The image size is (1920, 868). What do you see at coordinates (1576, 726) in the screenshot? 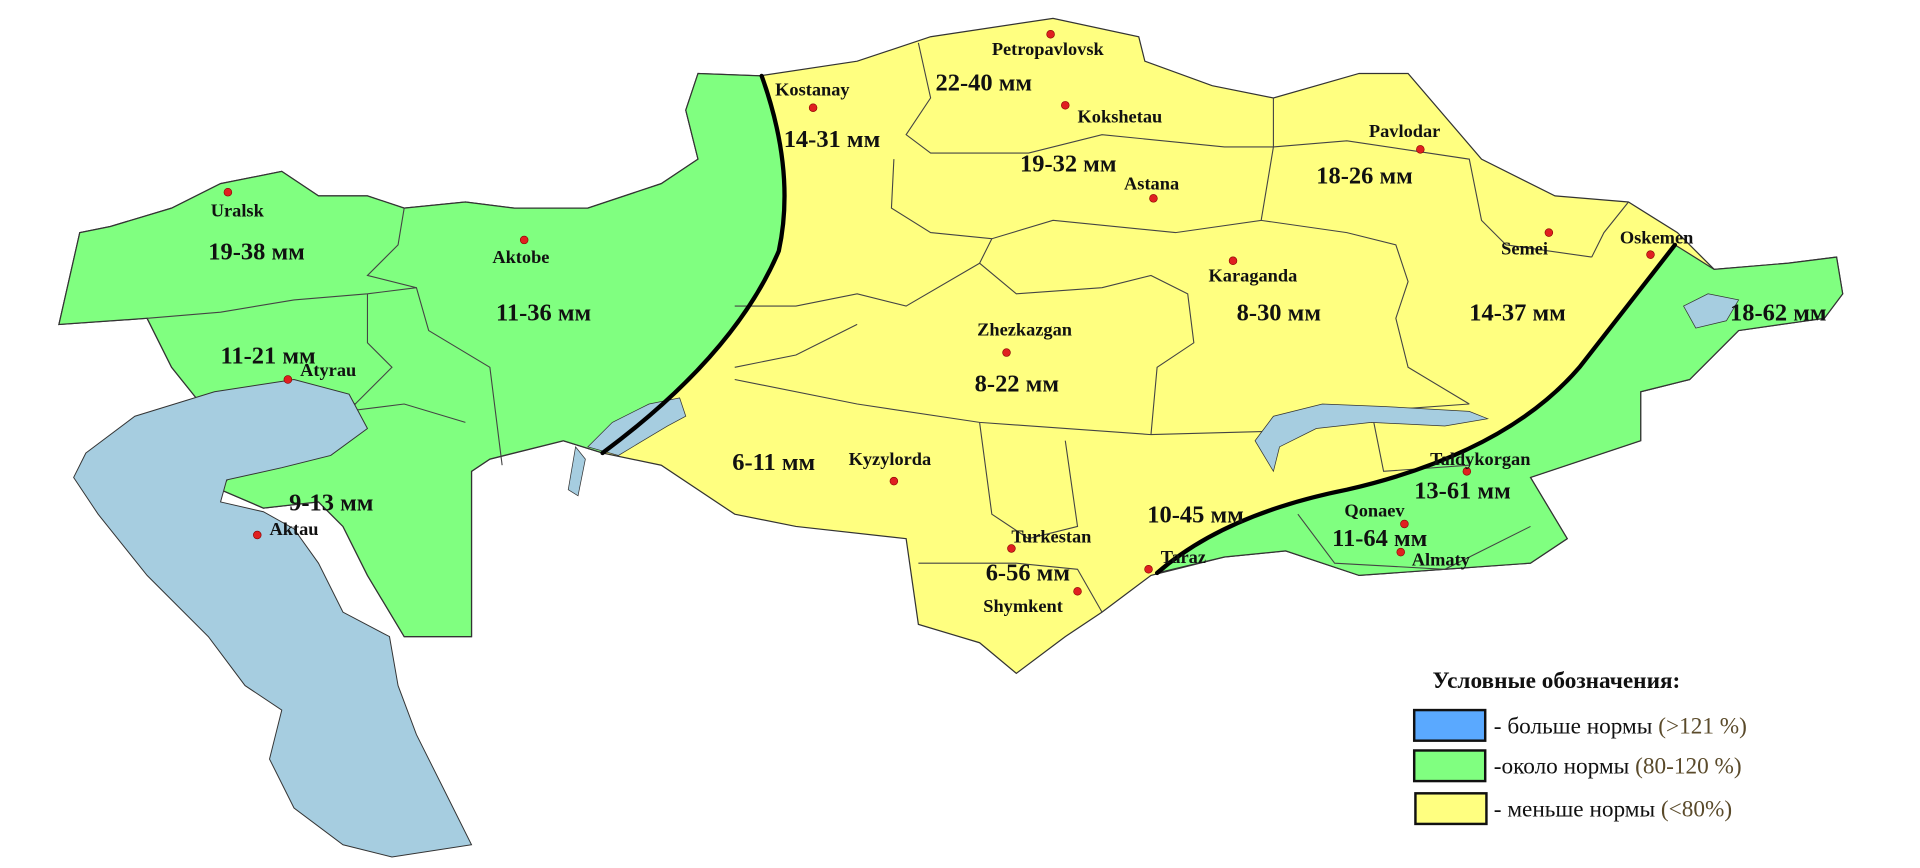
I see `legend-label: - больше нормы` at bounding box center [1576, 726].